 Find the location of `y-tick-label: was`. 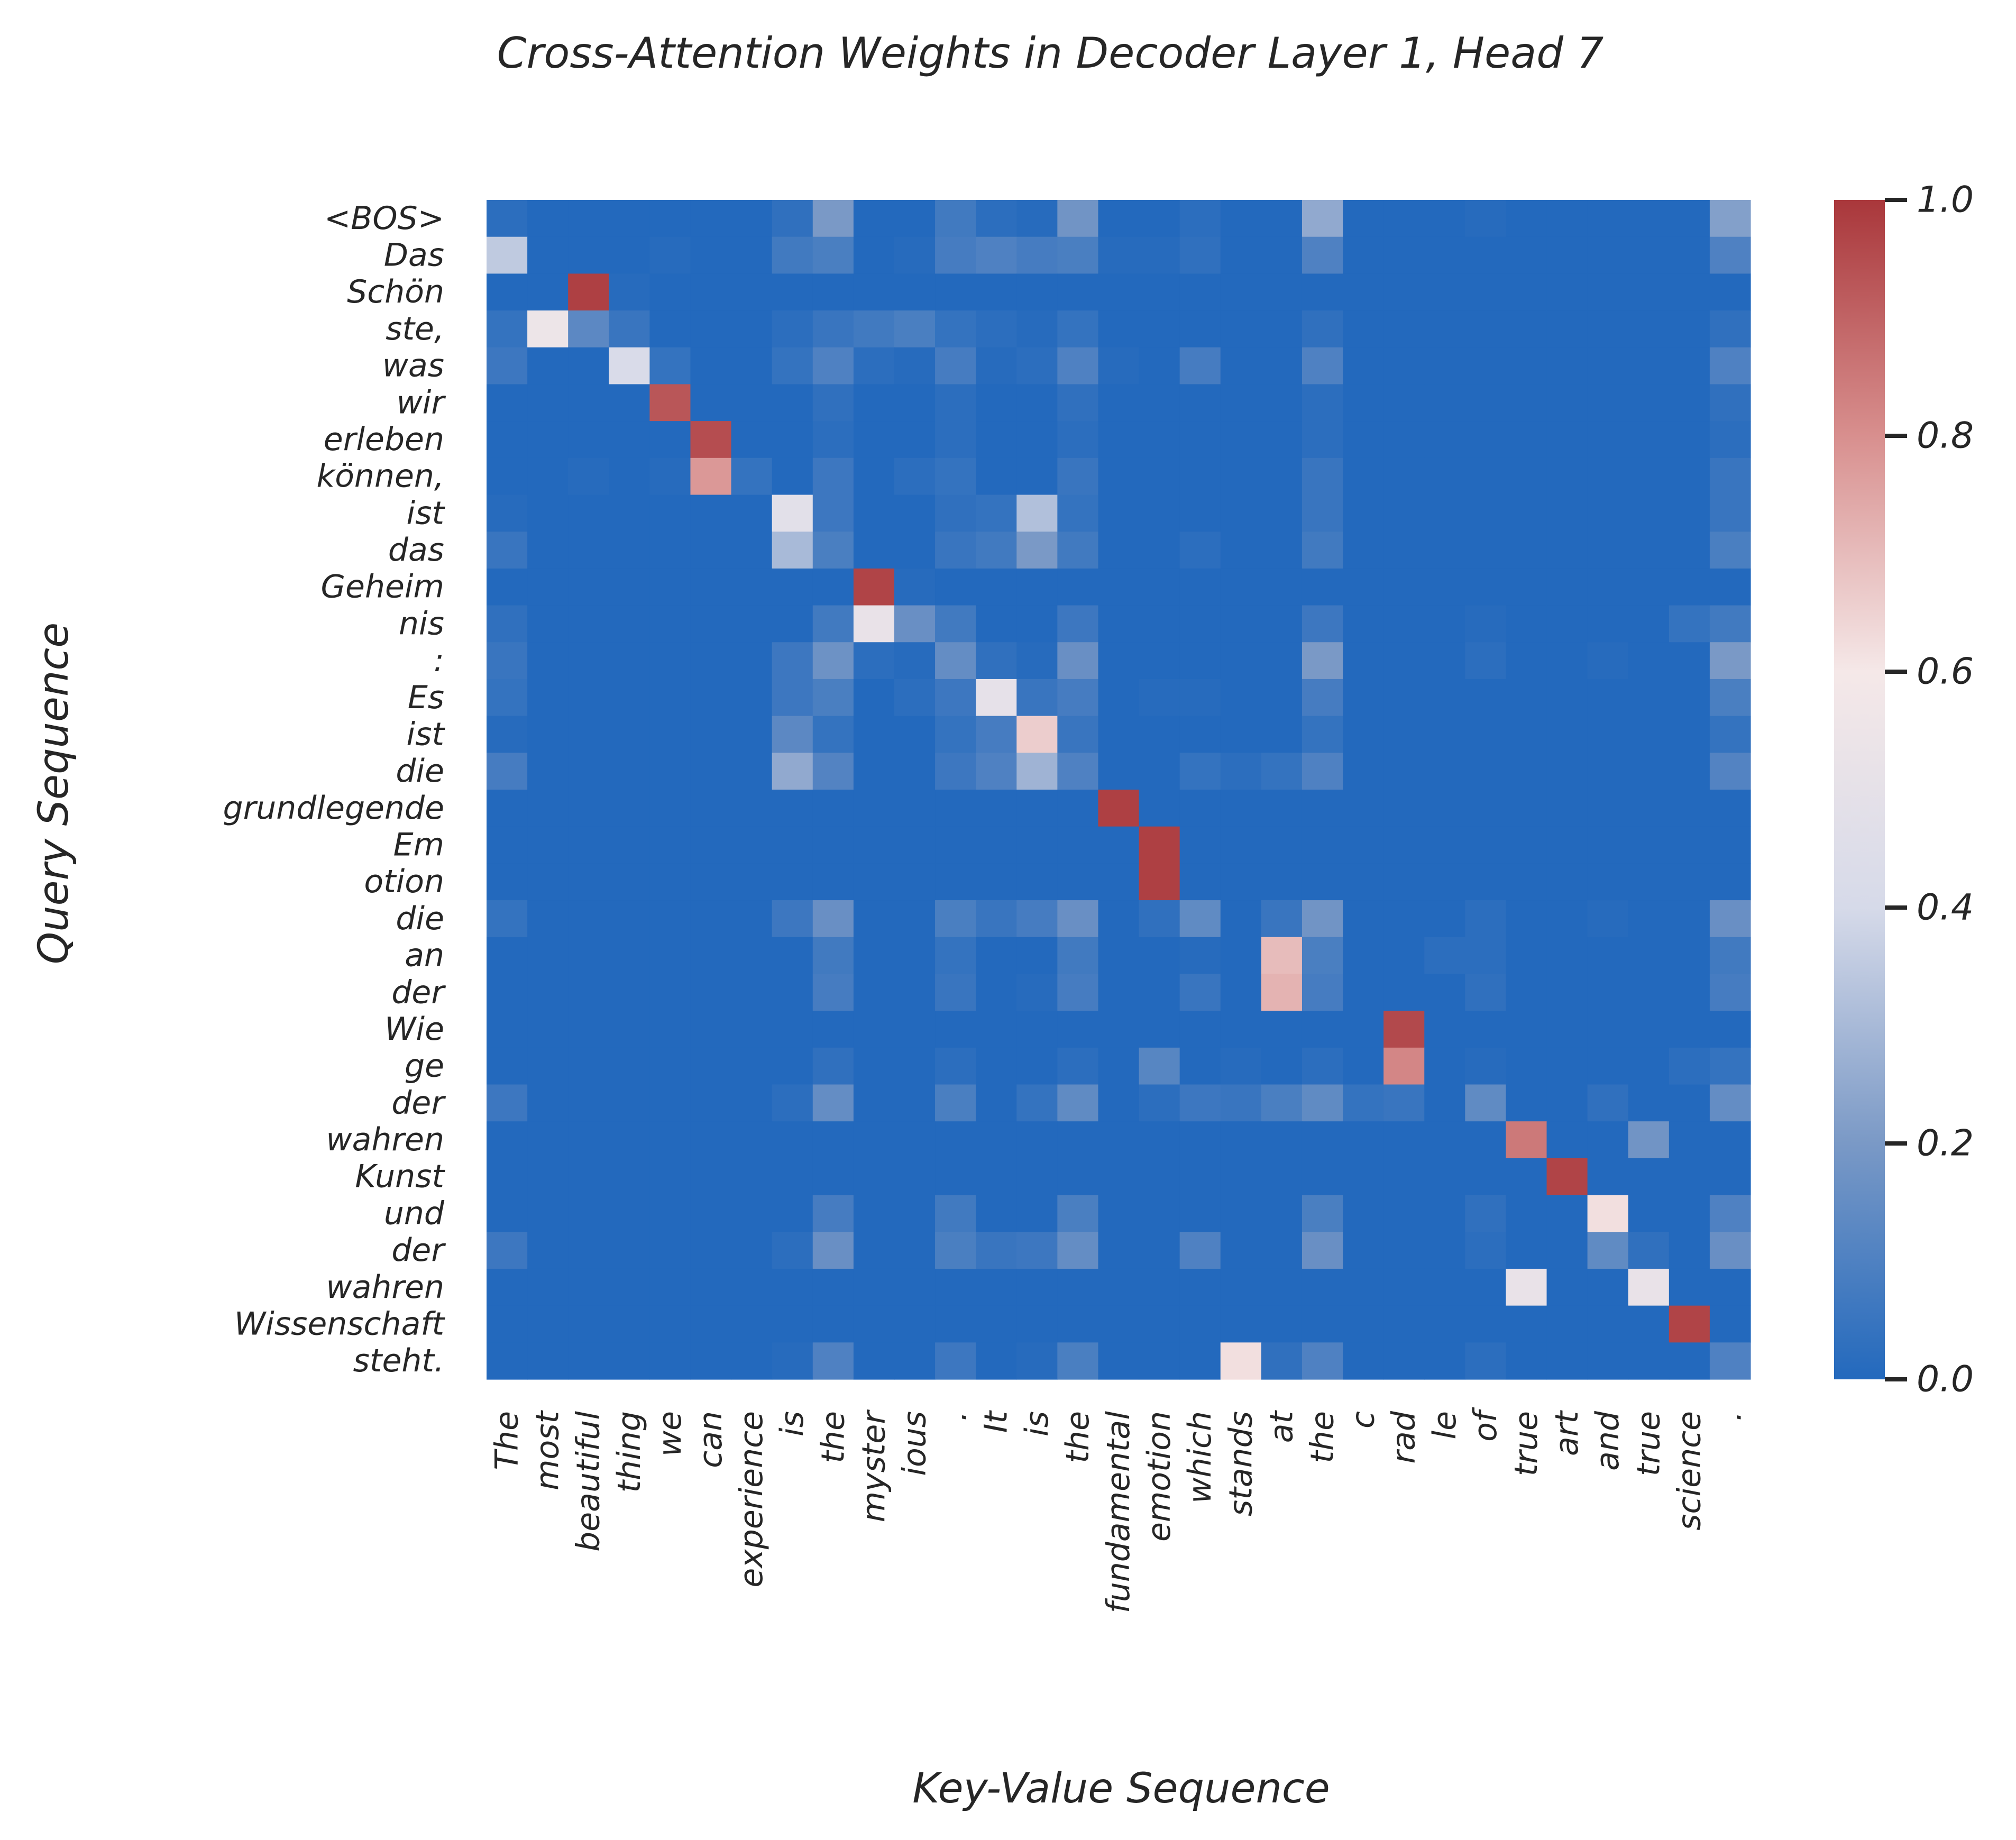

y-tick-label: was is located at coordinates (413, 366).